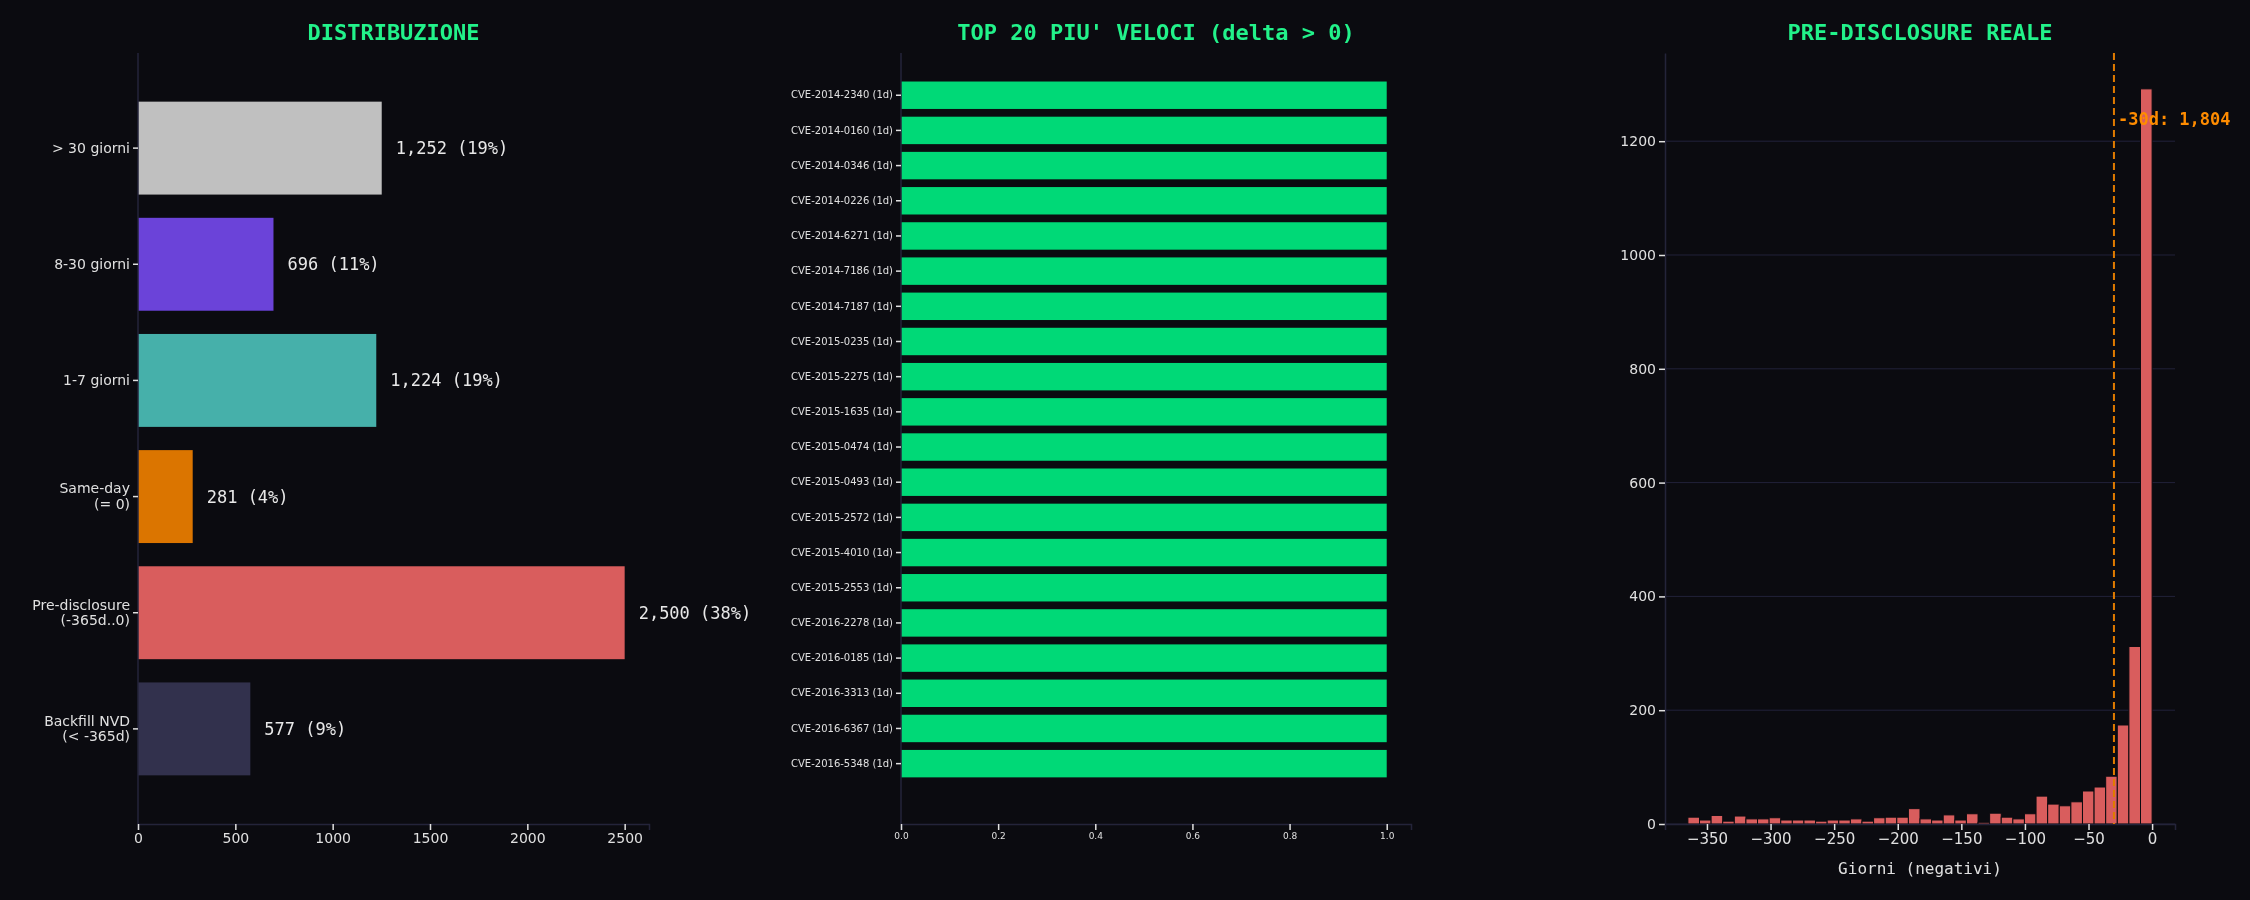 Image resolution: width=2250 pixels, height=900 pixels. Describe the element at coordinates (842, 376) in the screenshot. I see `y-tick-label: CVE-2015-2275 (1d)` at that location.